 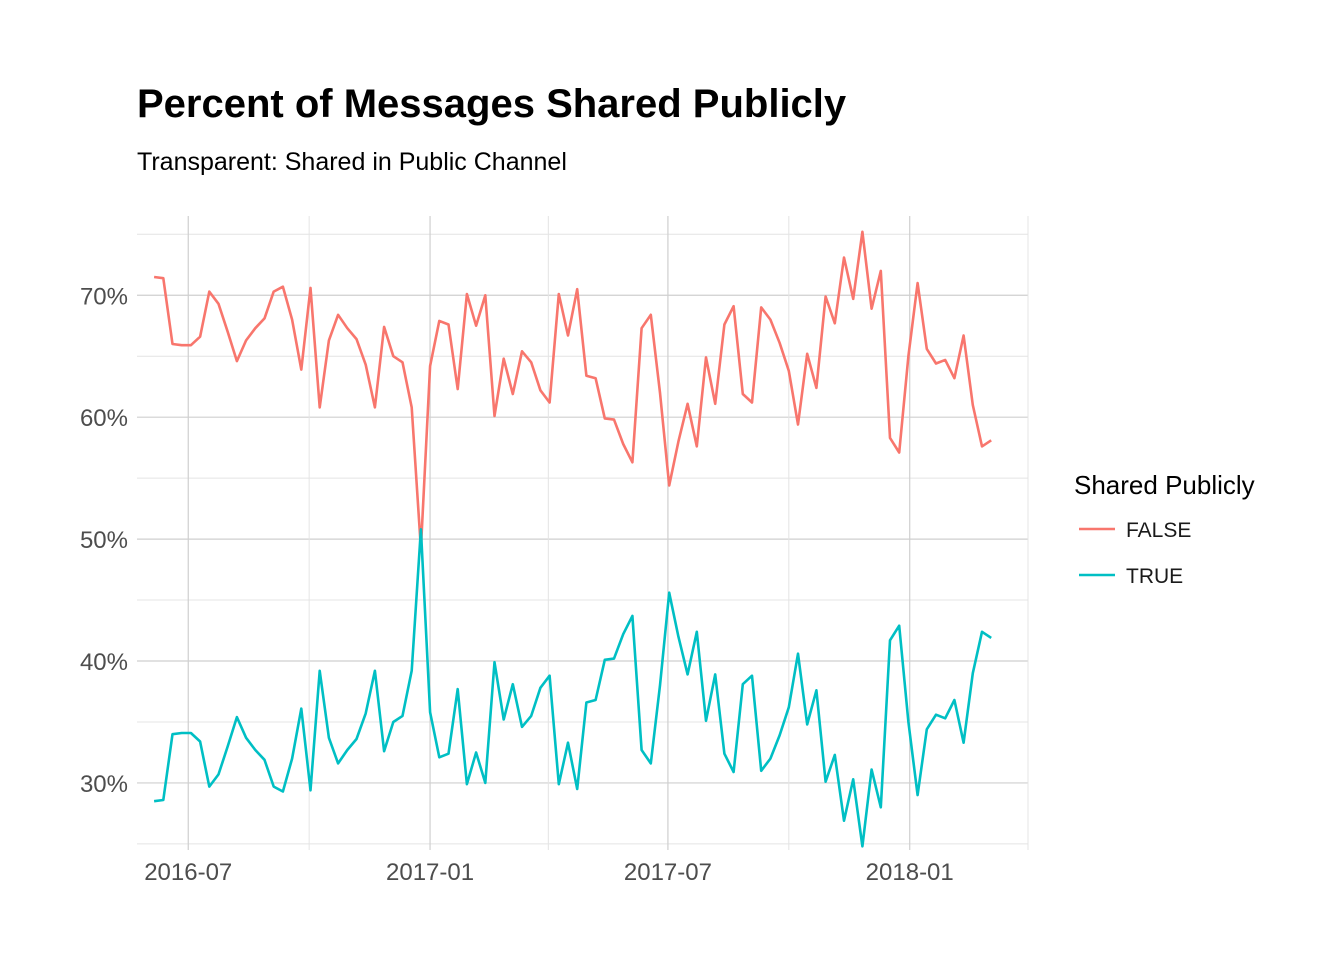 What do you see at coordinates (104, 784) in the screenshot?
I see `y-tick-label: 30%` at bounding box center [104, 784].